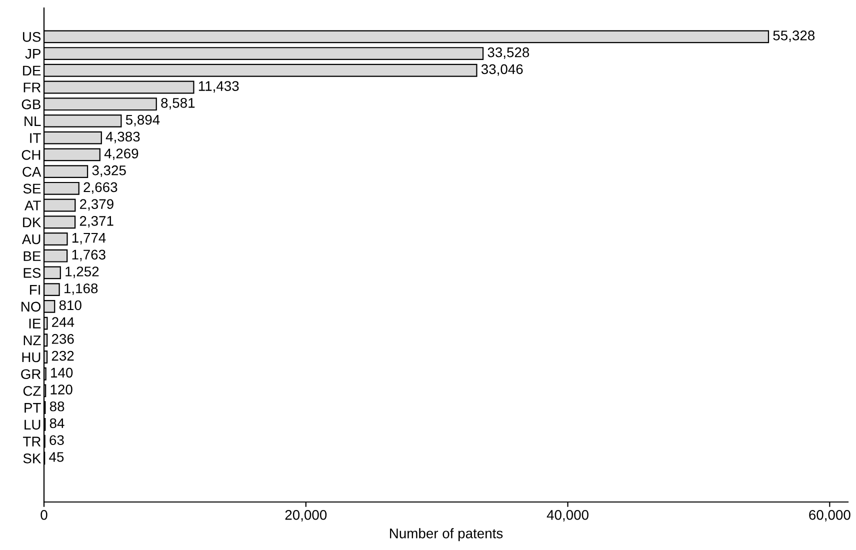 Image resolution: width=856 pixels, height=550 pixels. Describe the element at coordinates (63, 355) in the screenshot. I see `data-label: 232` at that location.